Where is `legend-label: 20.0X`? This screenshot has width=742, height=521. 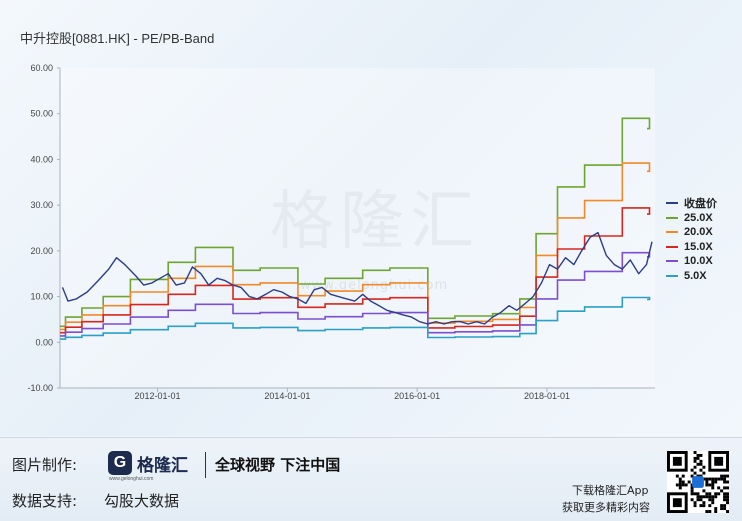
legend-label: 20.0X is located at coordinates (698, 232).